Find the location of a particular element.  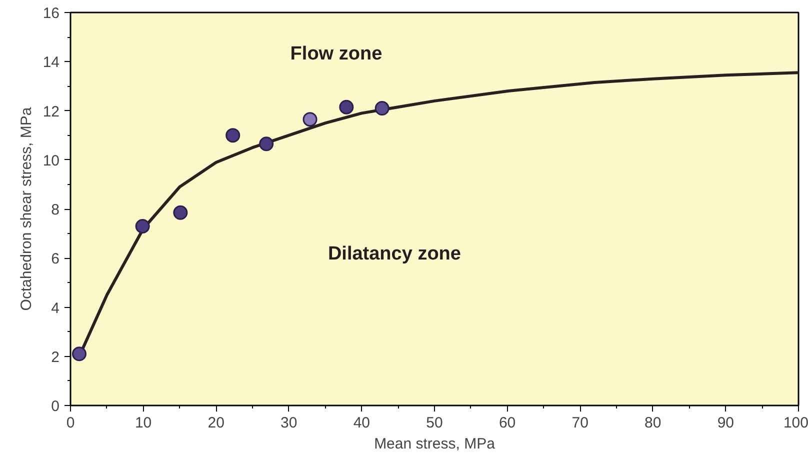

x-tick-label: 90 is located at coordinates (725, 423).